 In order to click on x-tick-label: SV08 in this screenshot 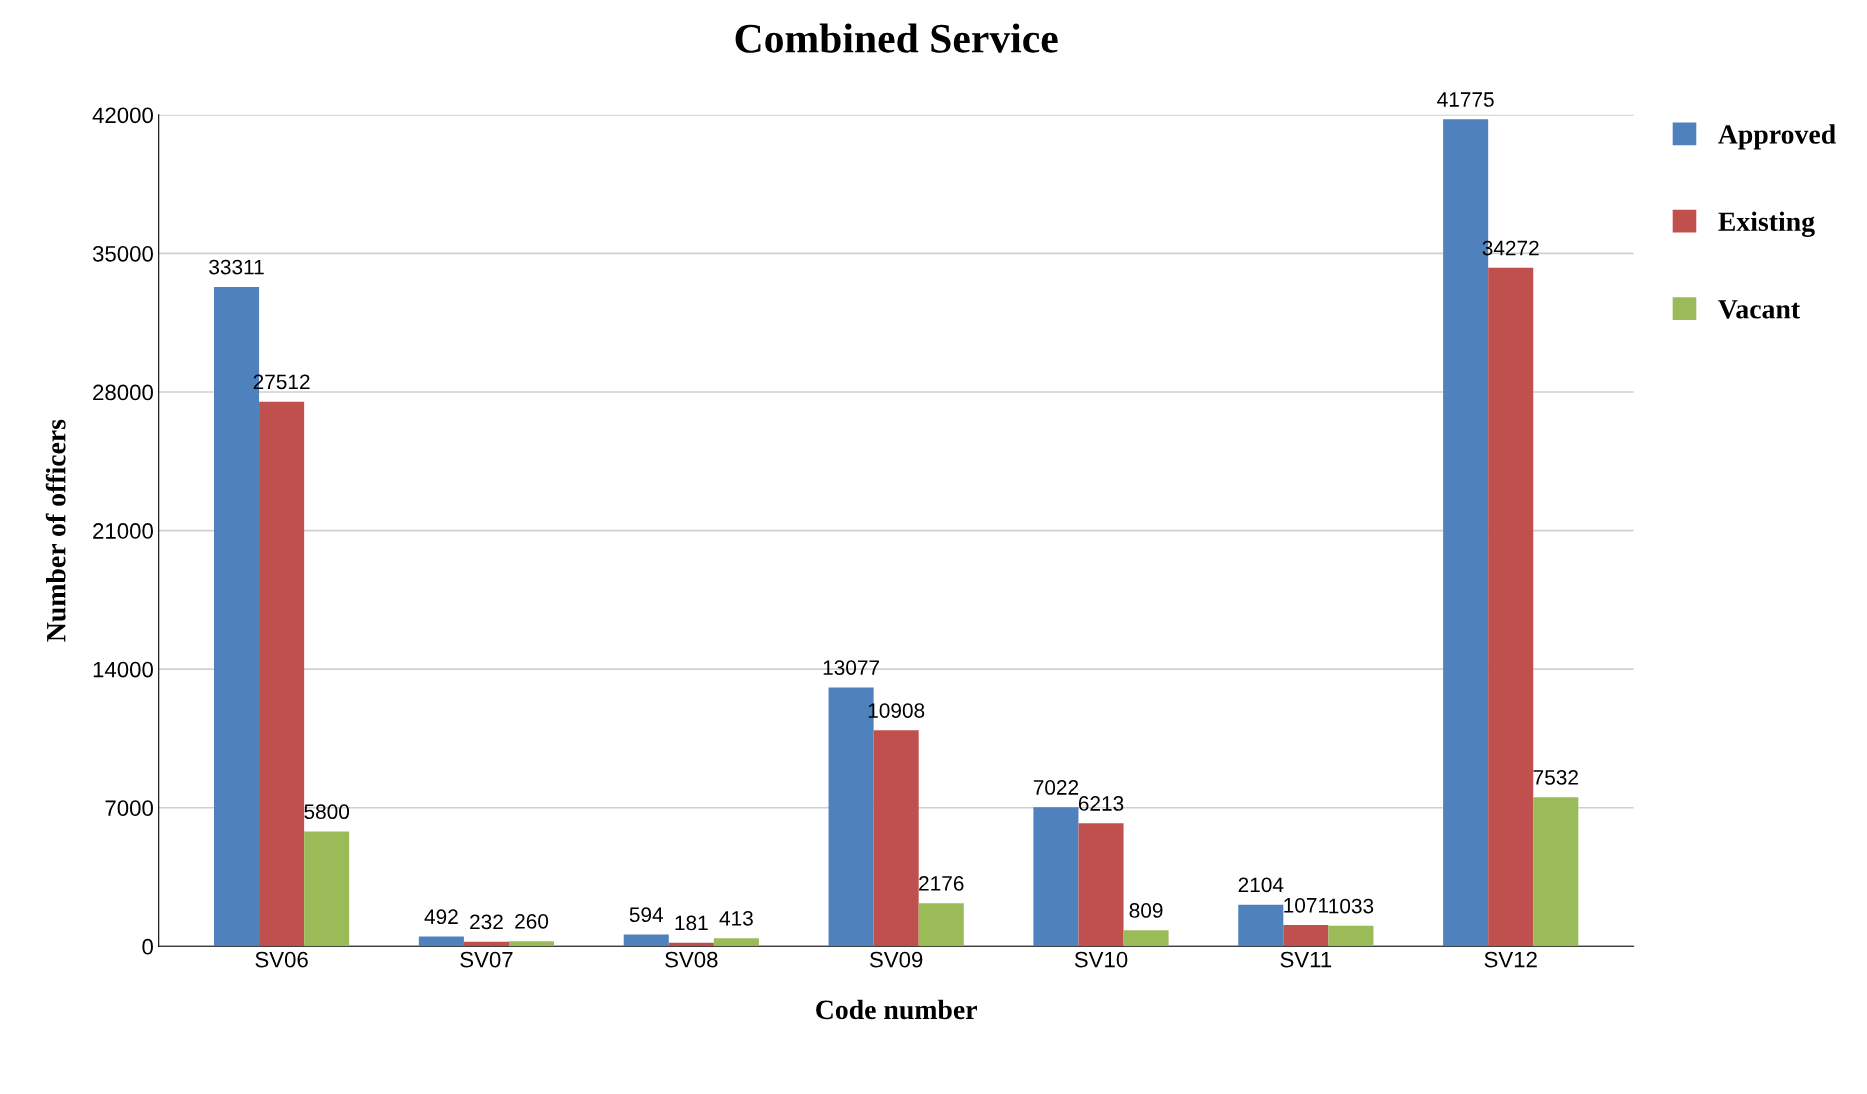, I will do `click(691, 959)`.